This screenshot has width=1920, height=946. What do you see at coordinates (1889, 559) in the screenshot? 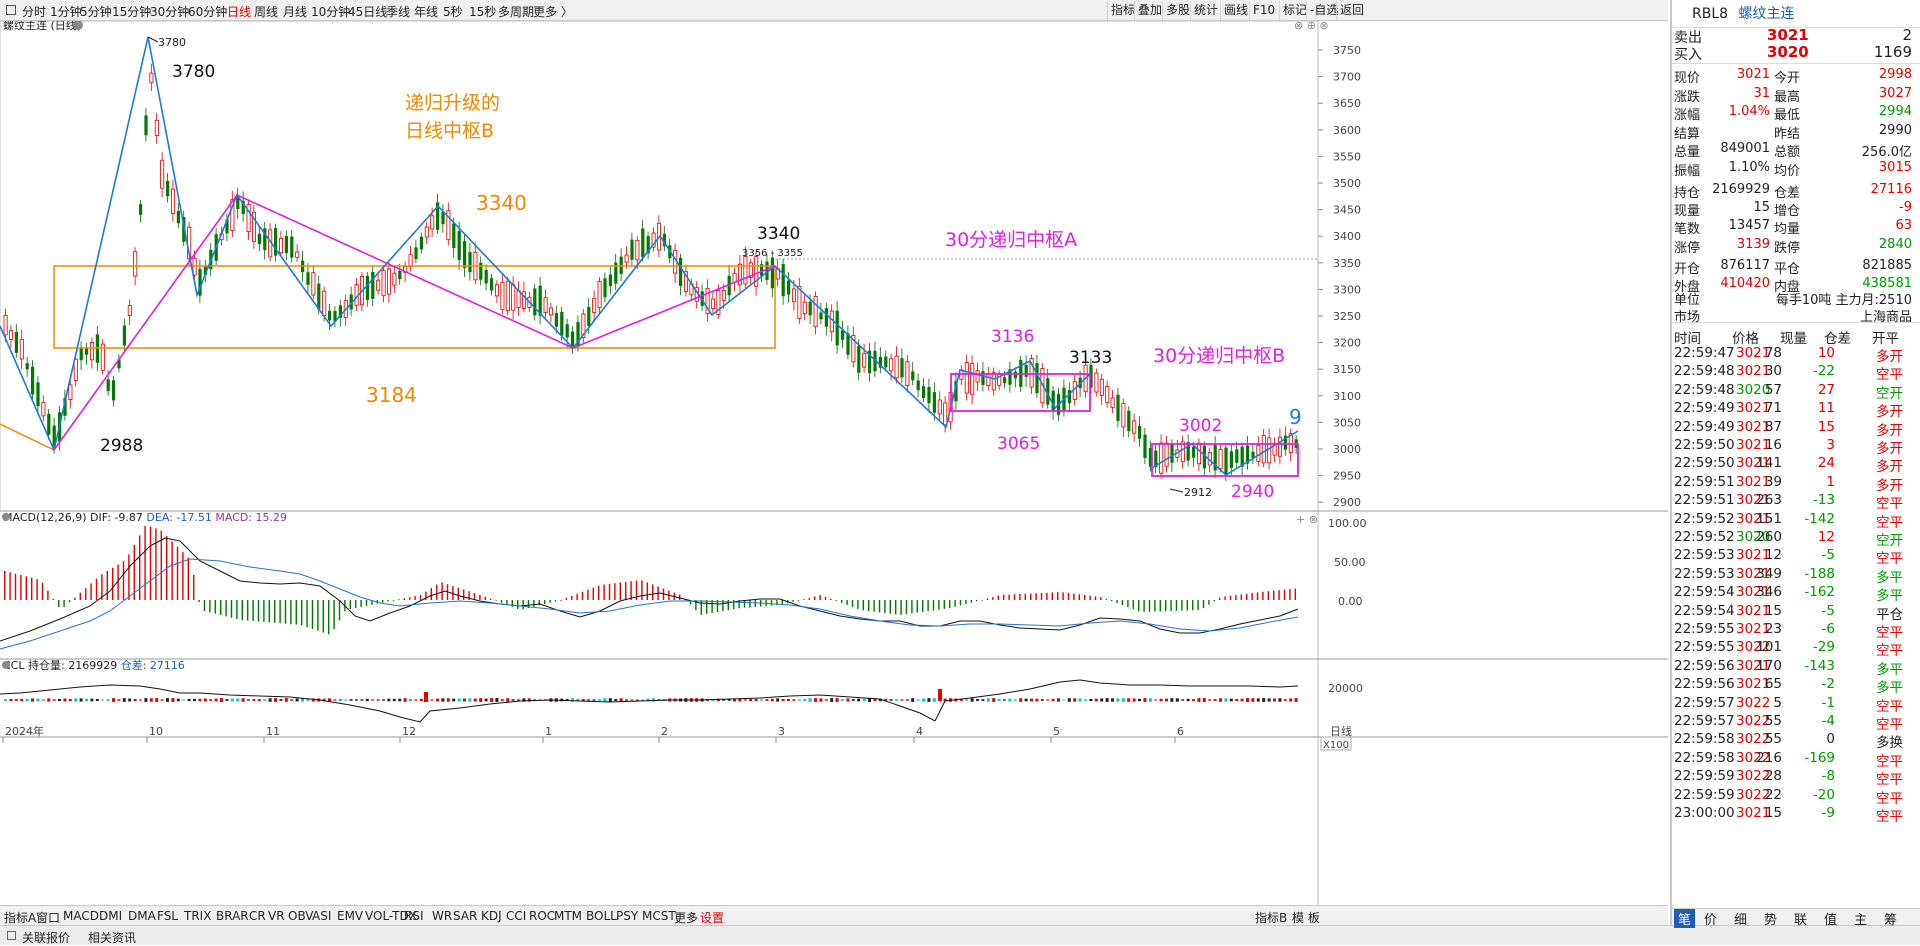
I see `tick-cell: 空平` at bounding box center [1889, 559].